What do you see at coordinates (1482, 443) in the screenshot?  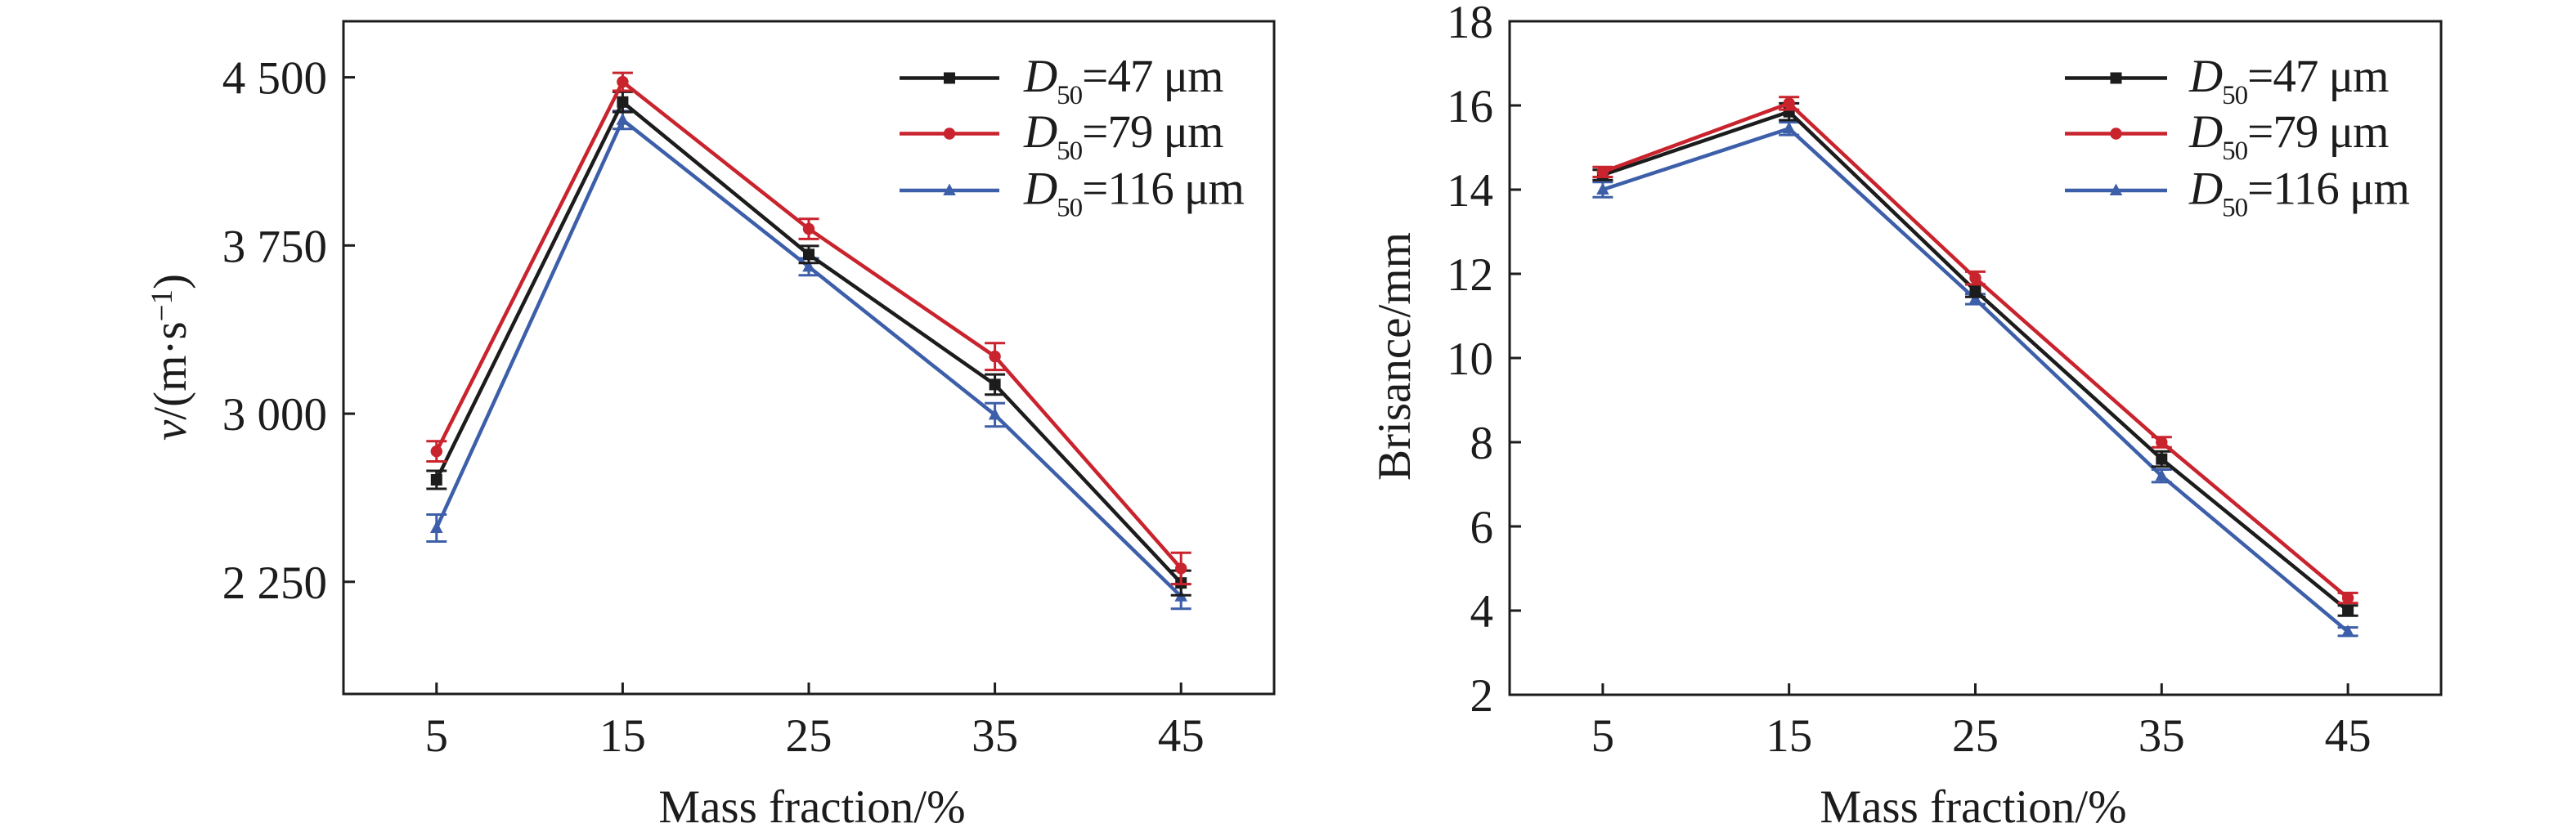 I see `svg-text: 8` at bounding box center [1482, 443].